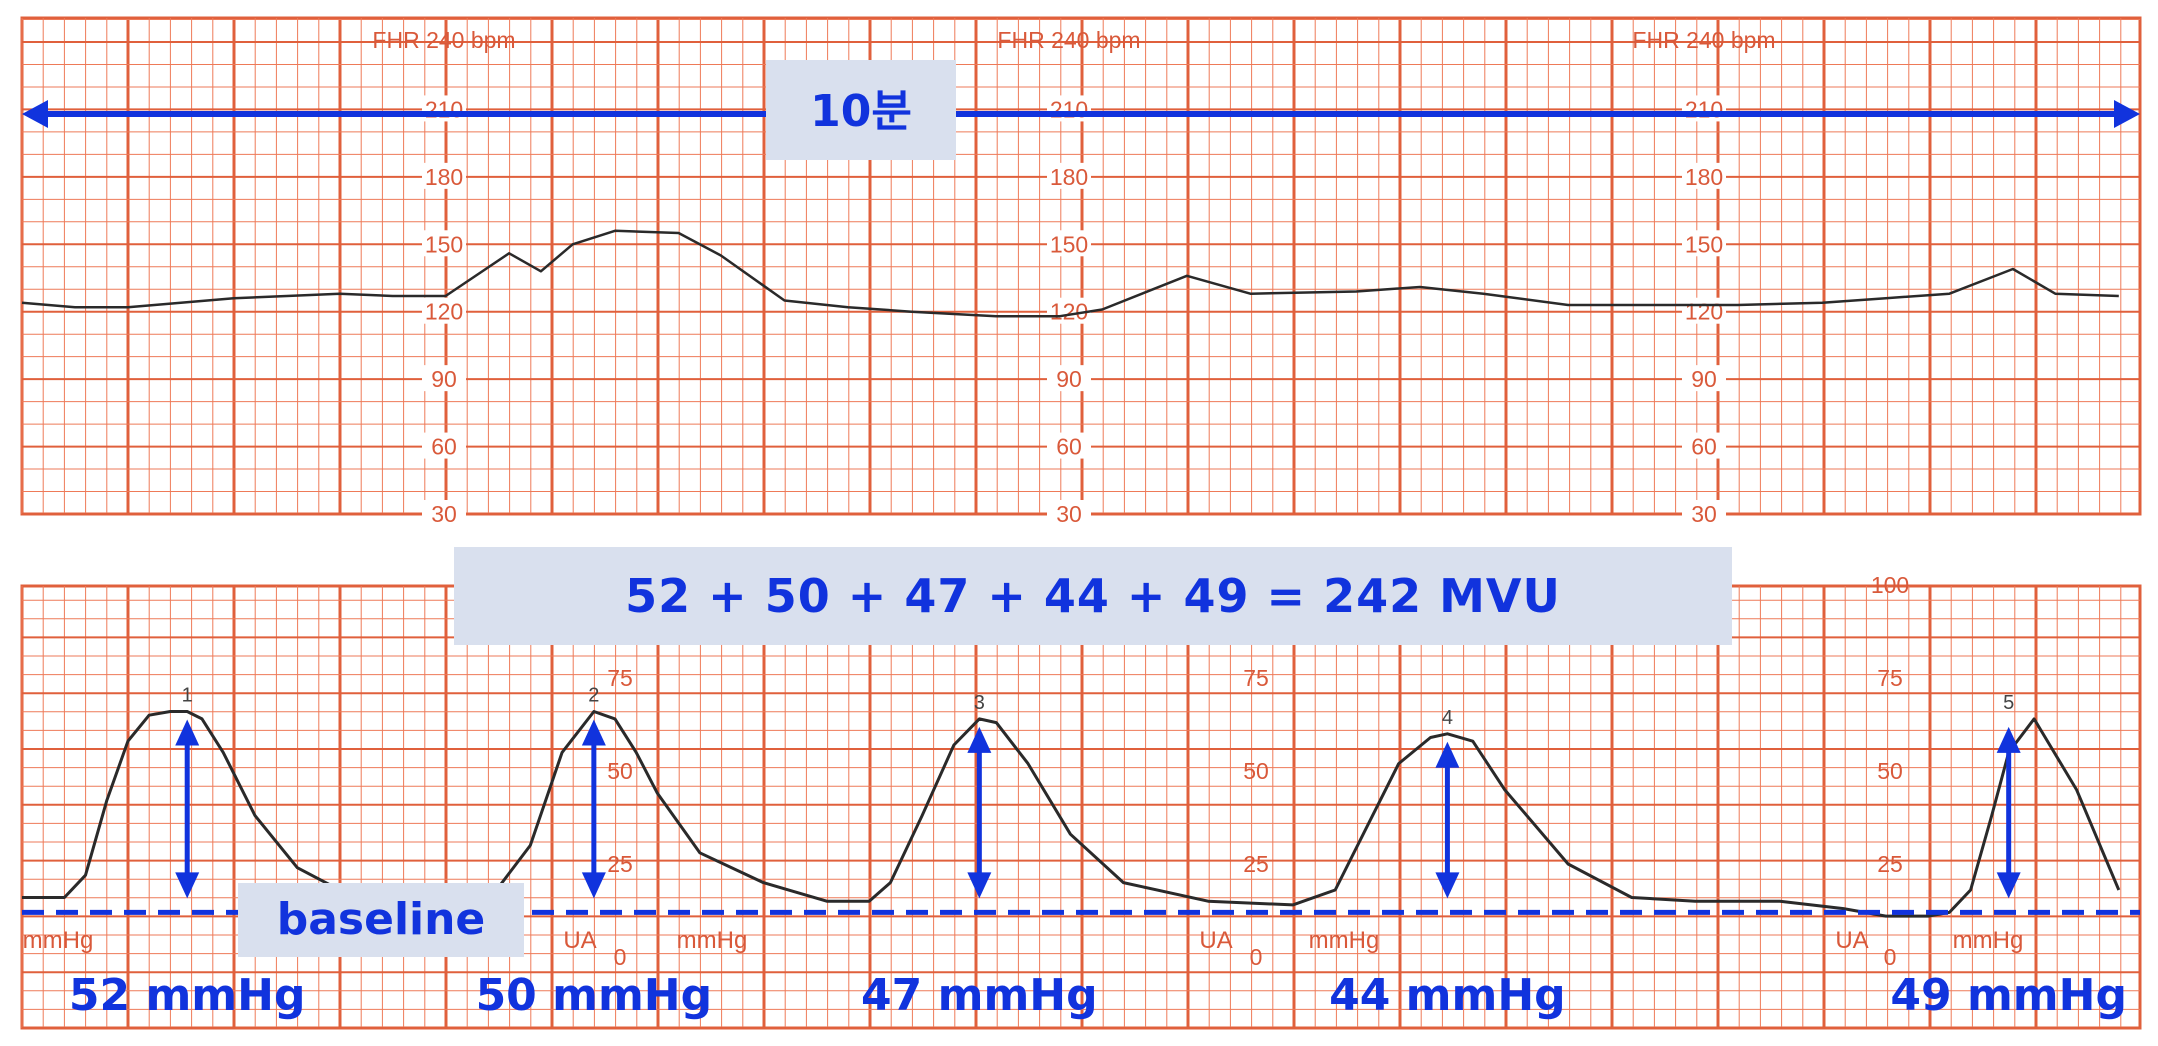 The image size is (2158, 1046). Describe the element at coordinates (593, 695) in the screenshot. I see `peak-number: 2` at that location.